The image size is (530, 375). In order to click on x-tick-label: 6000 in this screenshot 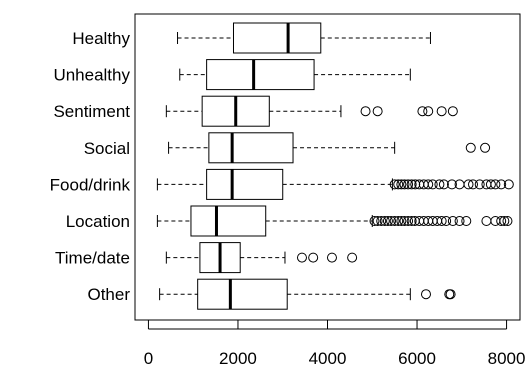, I will do `click(417, 358)`.